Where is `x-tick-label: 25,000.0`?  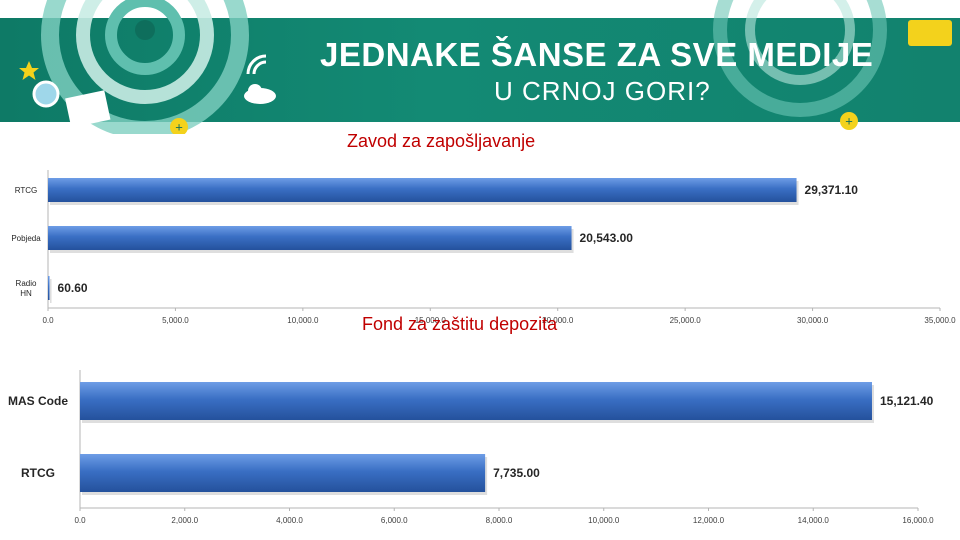 x-tick-label: 25,000.0 is located at coordinates (686, 320).